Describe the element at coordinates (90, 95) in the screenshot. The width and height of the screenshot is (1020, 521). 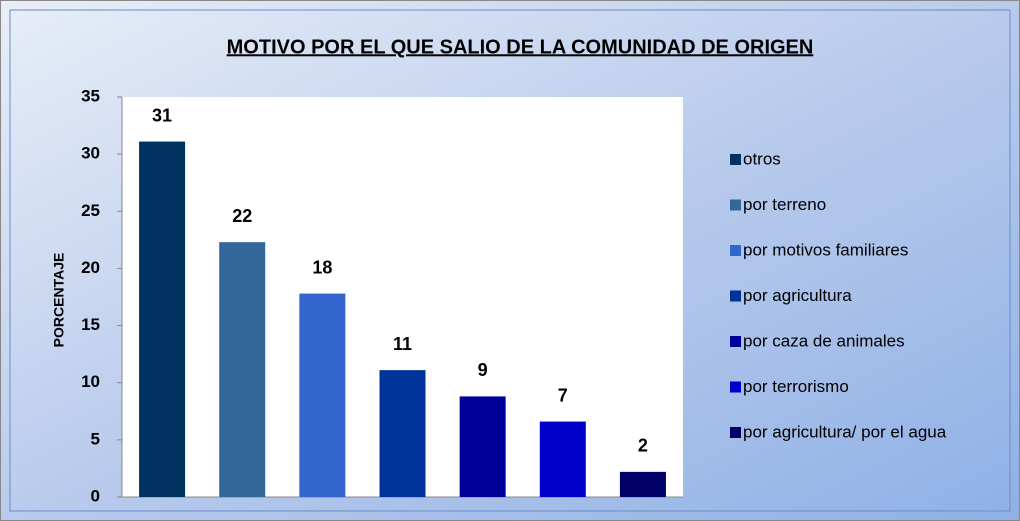
I see `y-tick-label: 35` at that location.